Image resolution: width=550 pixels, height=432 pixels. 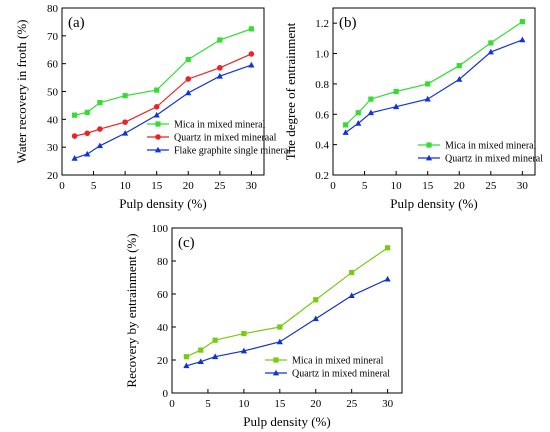 What do you see at coordinates (166, 394) in the screenshot?
I see `y-tick-label: 0` at bounding box center [166, 394].